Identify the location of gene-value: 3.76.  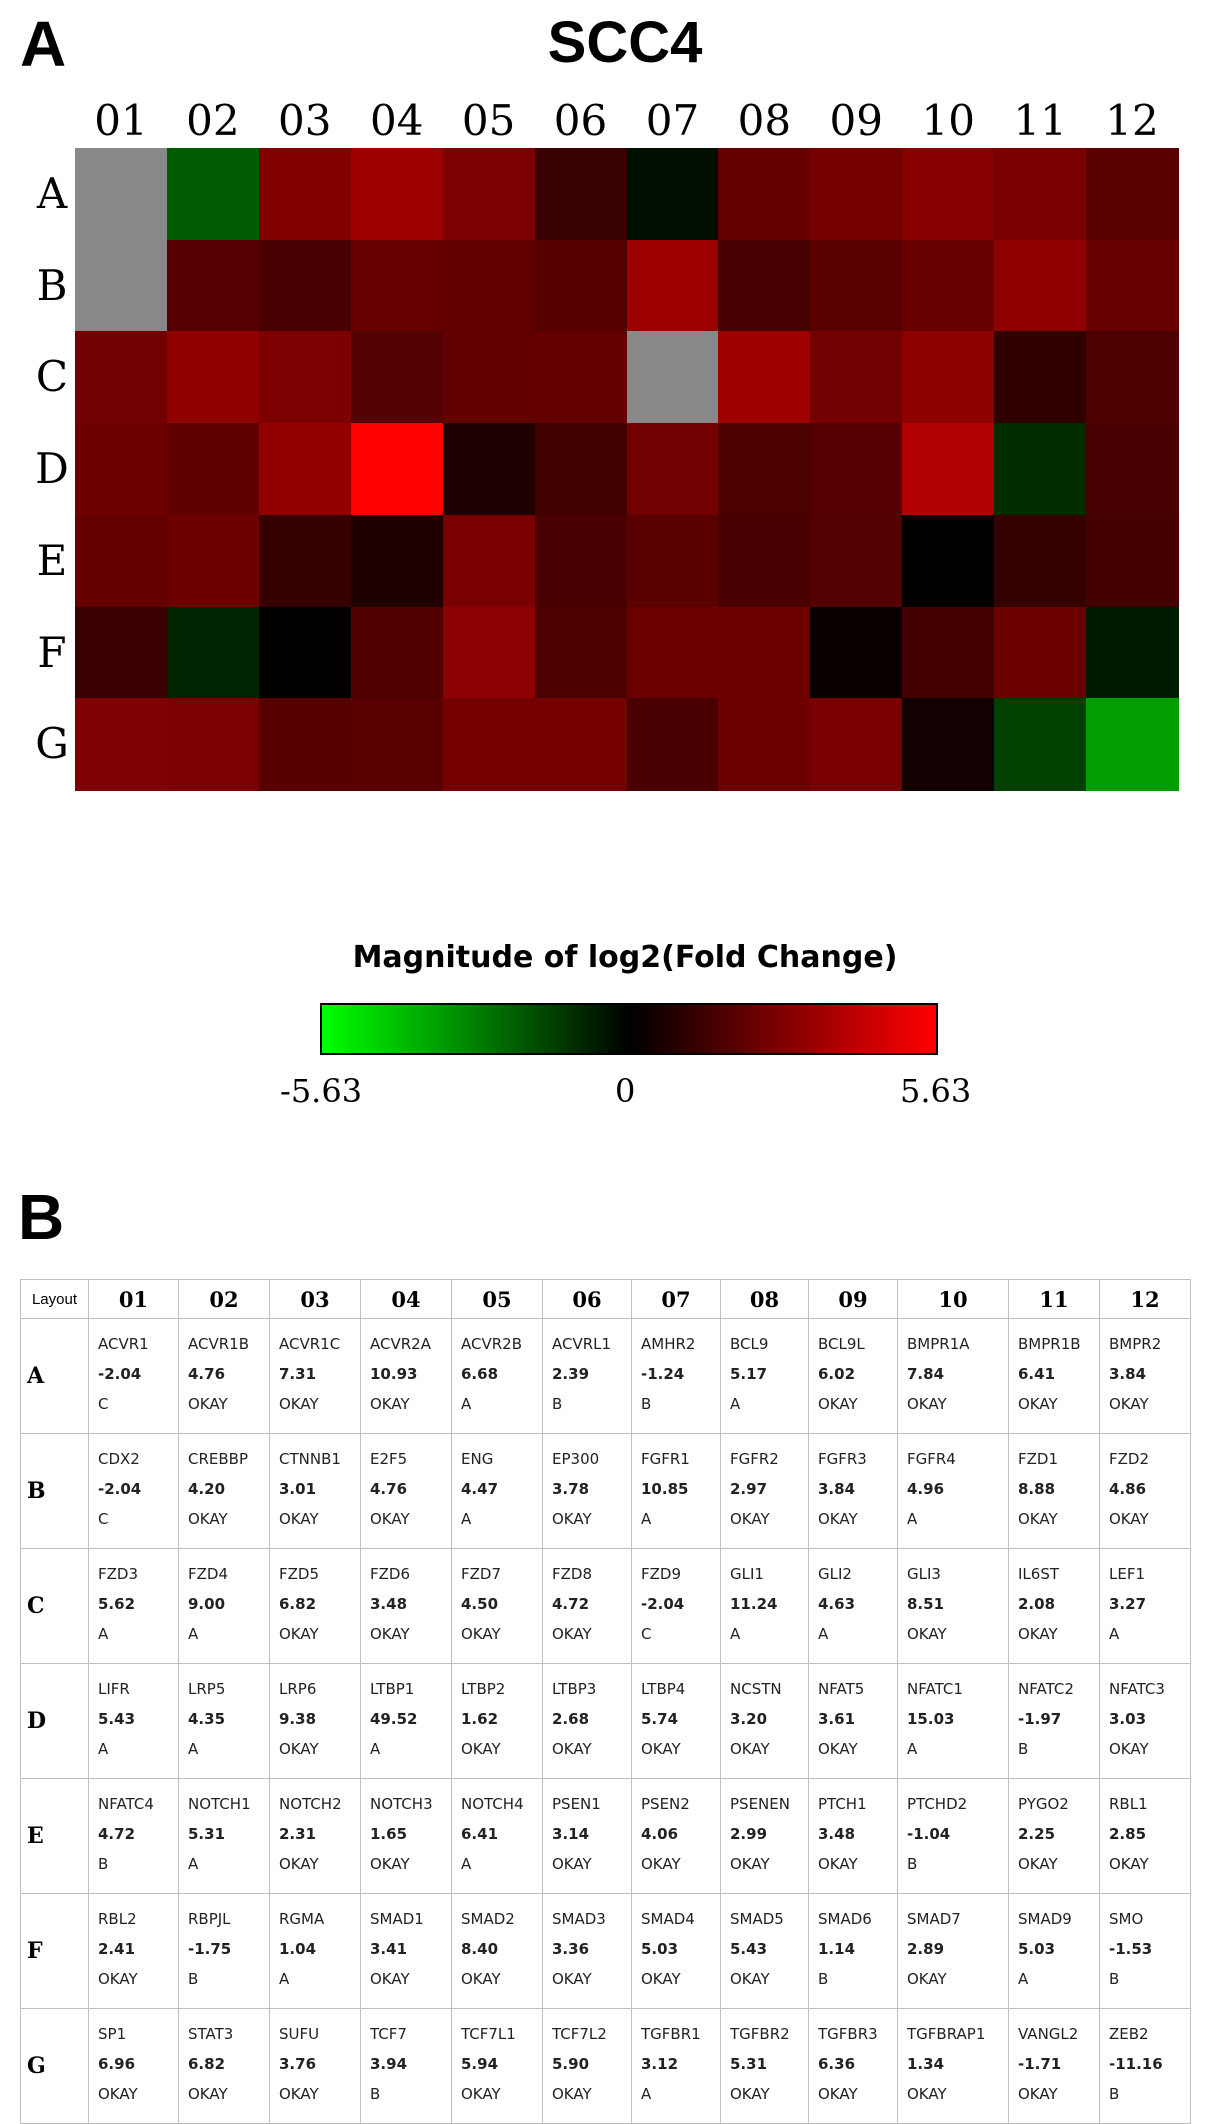
(298, 2064).